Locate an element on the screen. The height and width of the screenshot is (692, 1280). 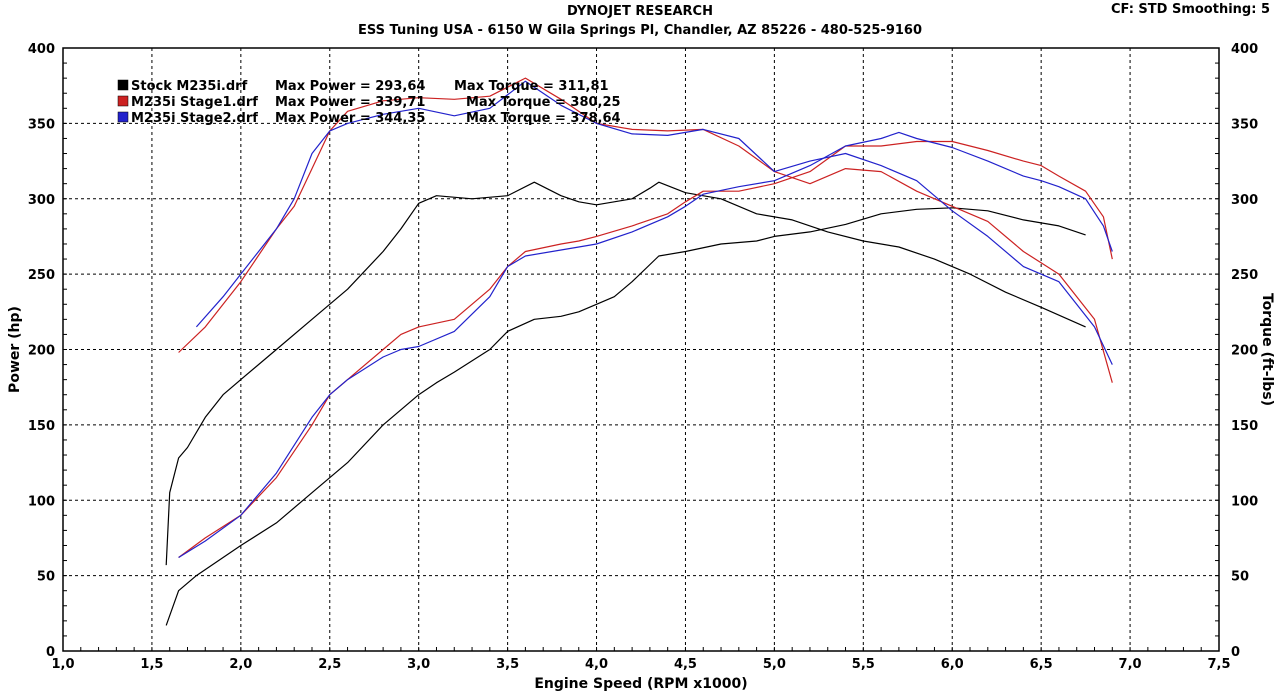
y-tick-label-right: 300 is located at coordinates (1244, 200).